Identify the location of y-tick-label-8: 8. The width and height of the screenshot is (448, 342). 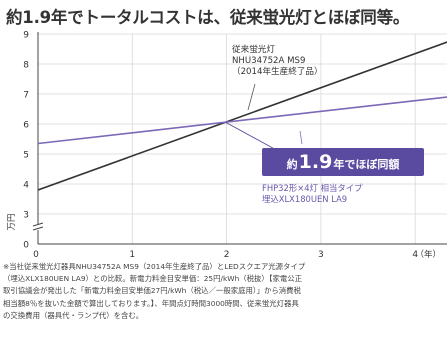
(26, 66).